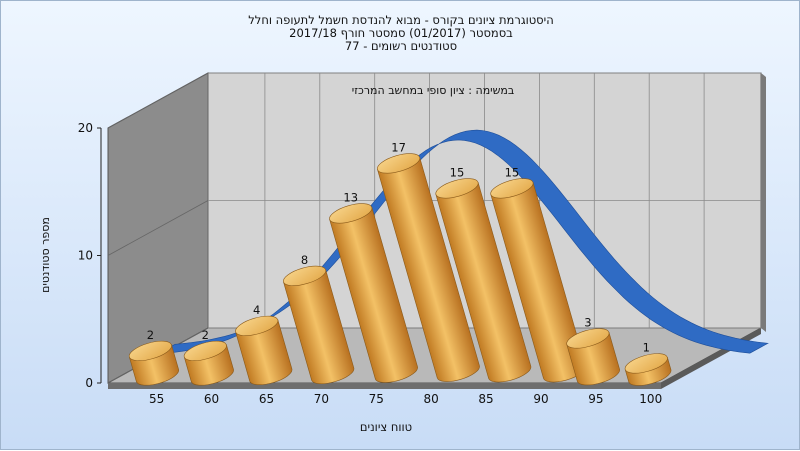 The width and height of the screenshot is (800, 451). I want to click on x-tick-label: 60, so click(211, 399).